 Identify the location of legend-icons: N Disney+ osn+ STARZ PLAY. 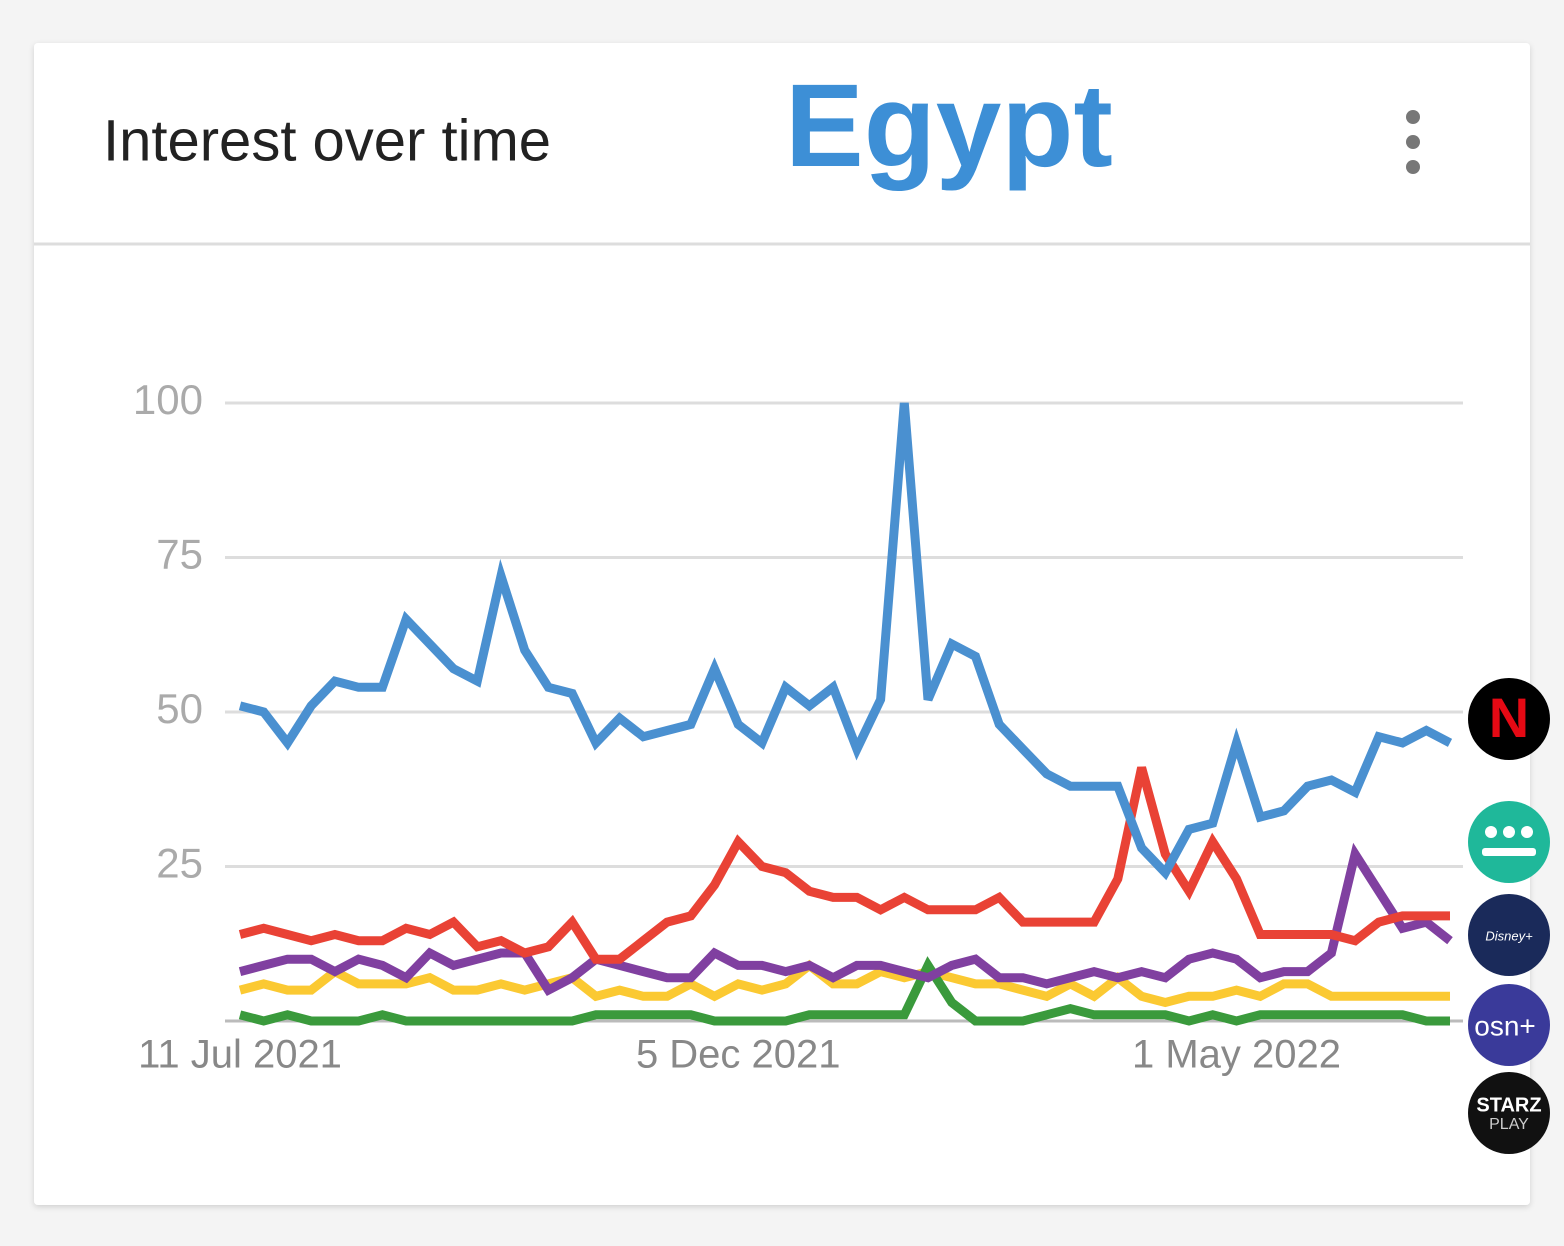
(1509, 916).